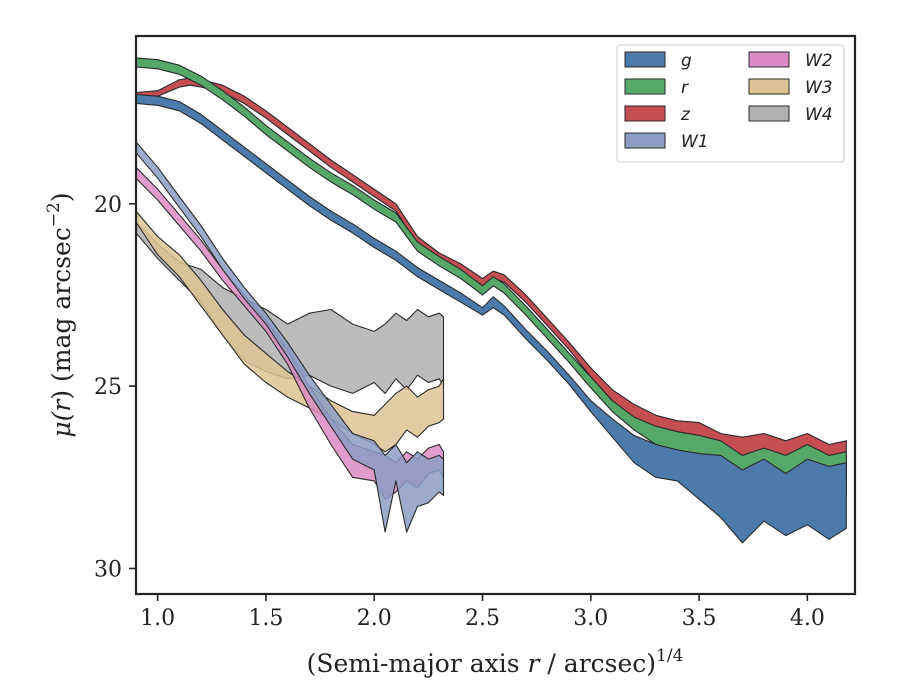 The height and width of the screenshot is (700, 900). Describe the element at coordinates (590, 618) in the screenshot. I see `x-tick-label: 3.0` at that location.